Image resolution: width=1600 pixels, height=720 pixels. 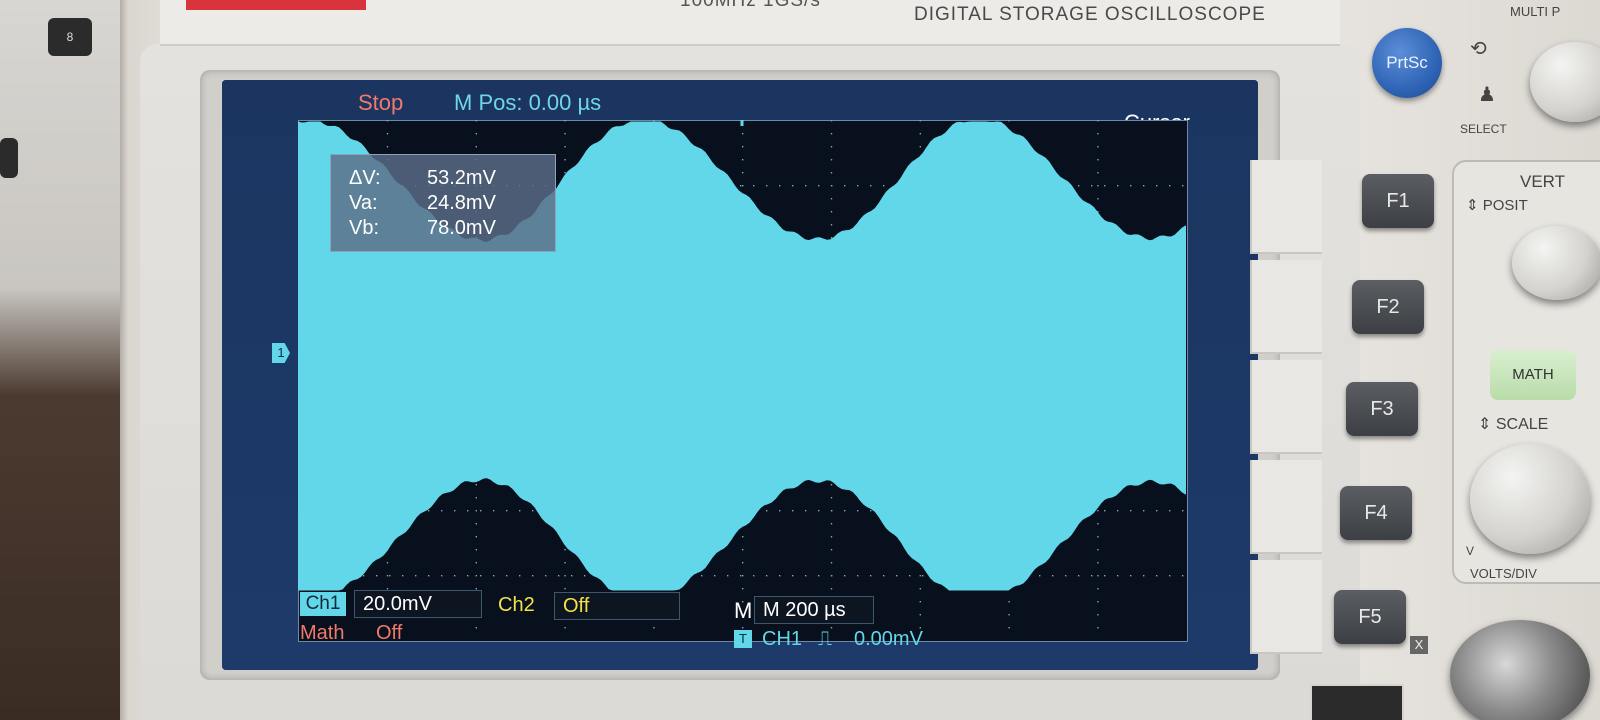 What do you see at coordinates (1388, 307) in the screenshot?
I see `f2-button: F2` at bounding box center [1388, 307].